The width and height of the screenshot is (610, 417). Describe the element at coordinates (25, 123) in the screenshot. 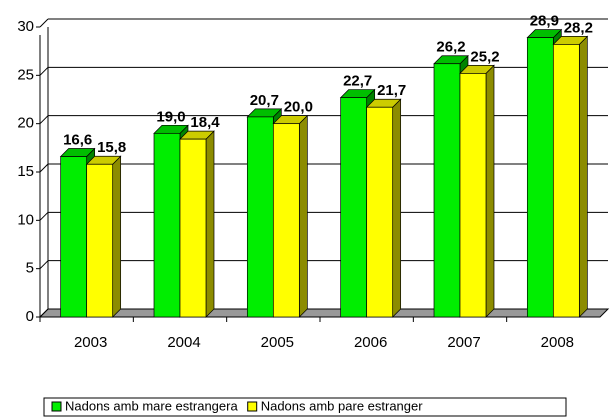

I see `y-tick-label: 20` at that location.